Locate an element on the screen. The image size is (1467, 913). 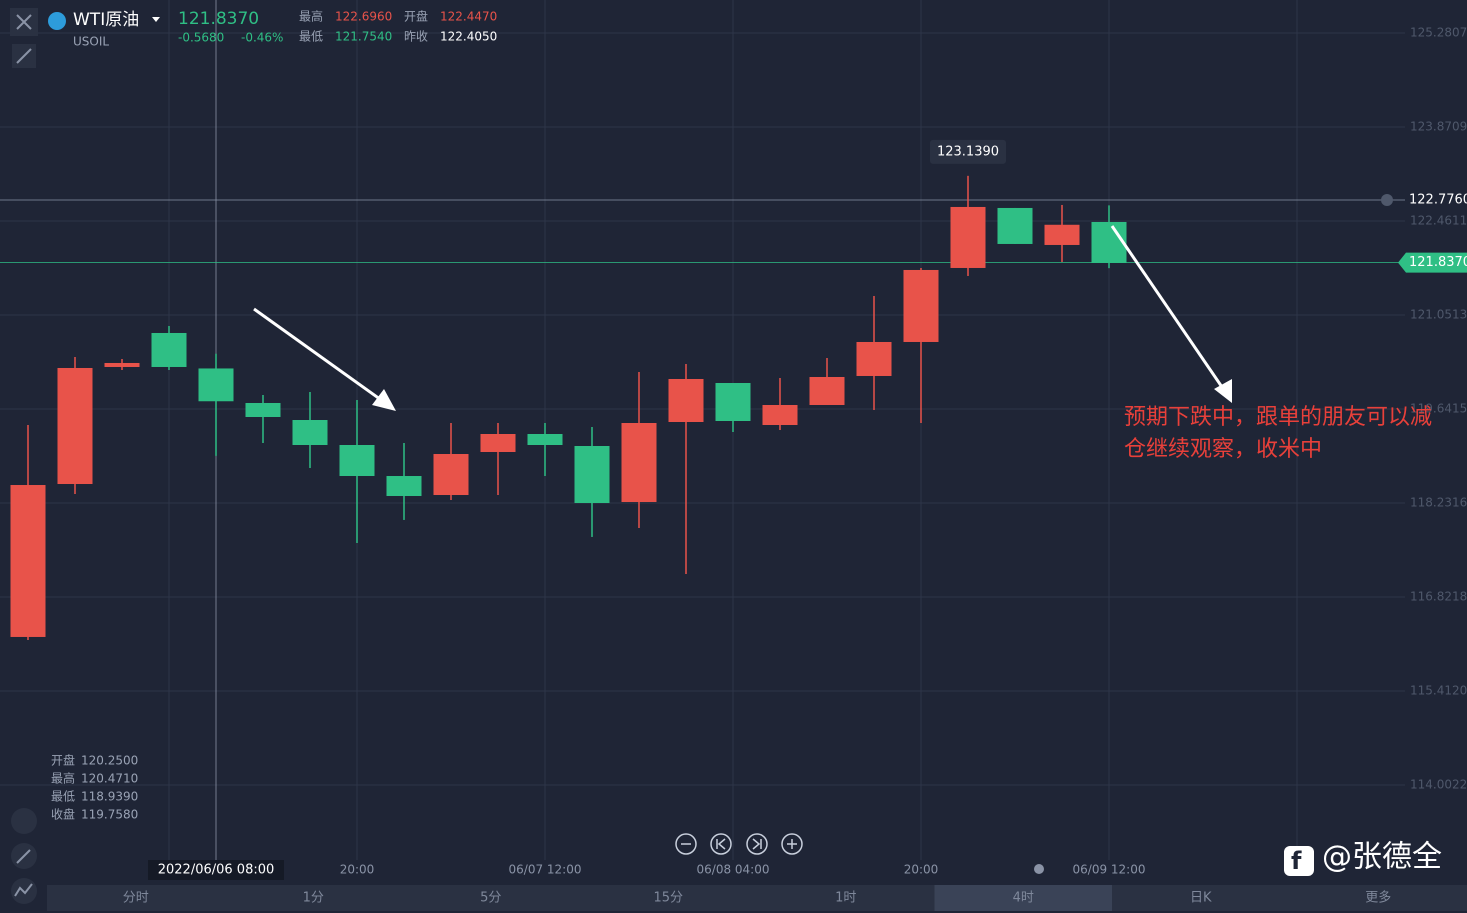
ohlc-value: 120.4710 is located at coordinates (109, 779).